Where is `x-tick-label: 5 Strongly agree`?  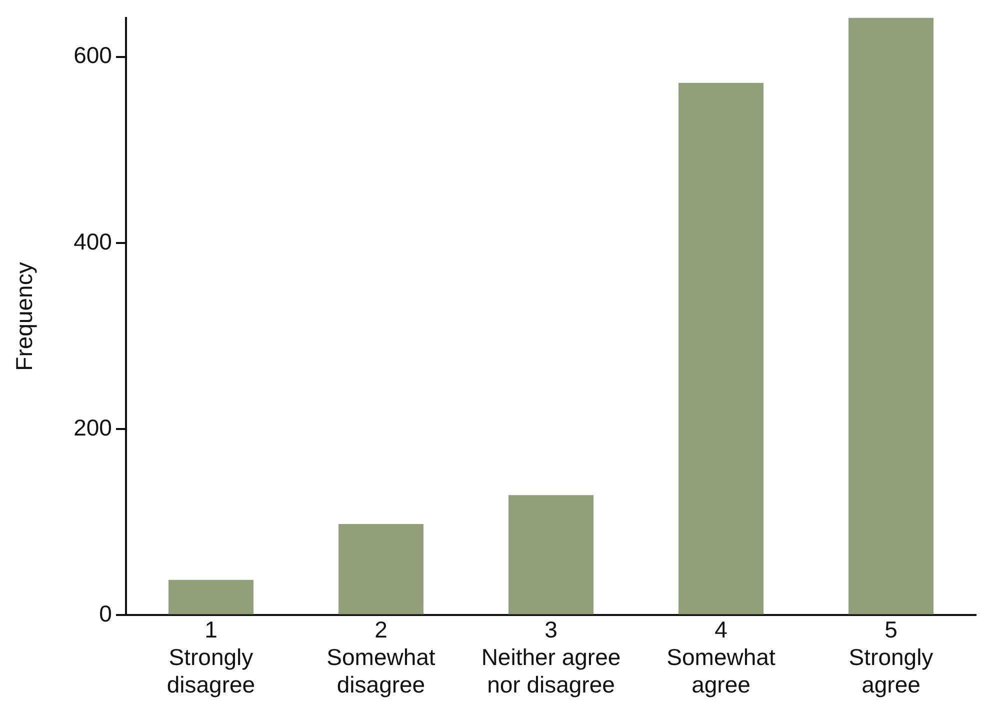
x-tick-label: 5 Strongly agree is located at coordinates (891, 657).